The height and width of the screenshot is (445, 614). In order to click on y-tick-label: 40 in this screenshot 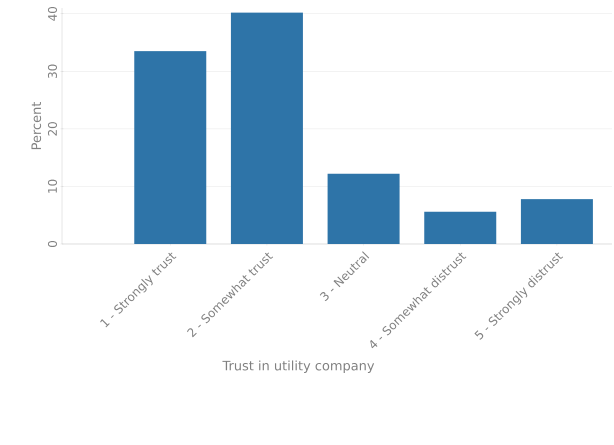, I will do `click(52, 13)`.